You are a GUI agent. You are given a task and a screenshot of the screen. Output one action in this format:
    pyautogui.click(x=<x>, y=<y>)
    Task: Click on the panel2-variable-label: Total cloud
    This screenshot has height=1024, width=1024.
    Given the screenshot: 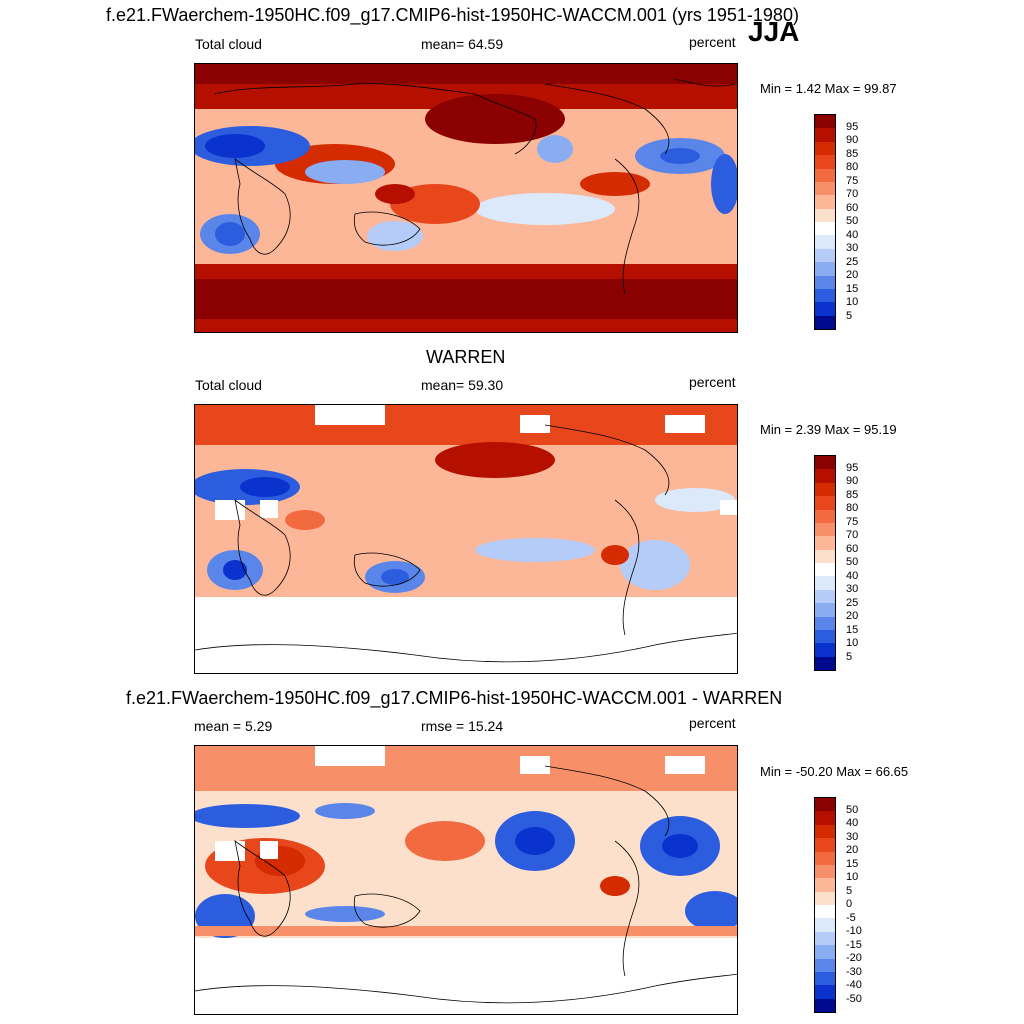 What is the action you would take?
    pyautogui.click(x=228, y=385)
    